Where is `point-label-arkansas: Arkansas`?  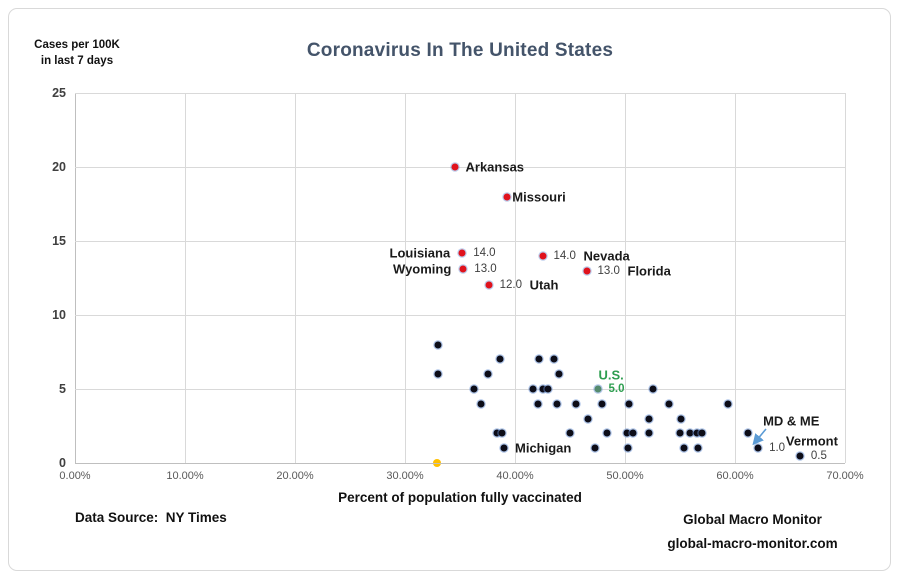
point-label-arkansas: Arkansas is located at coordinates (495, 167).